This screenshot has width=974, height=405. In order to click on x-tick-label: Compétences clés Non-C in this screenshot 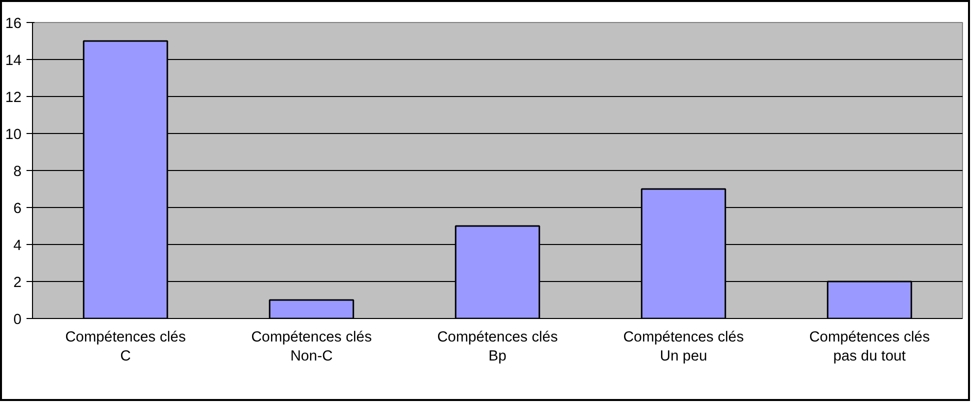, I will do `click(311, 347)`.